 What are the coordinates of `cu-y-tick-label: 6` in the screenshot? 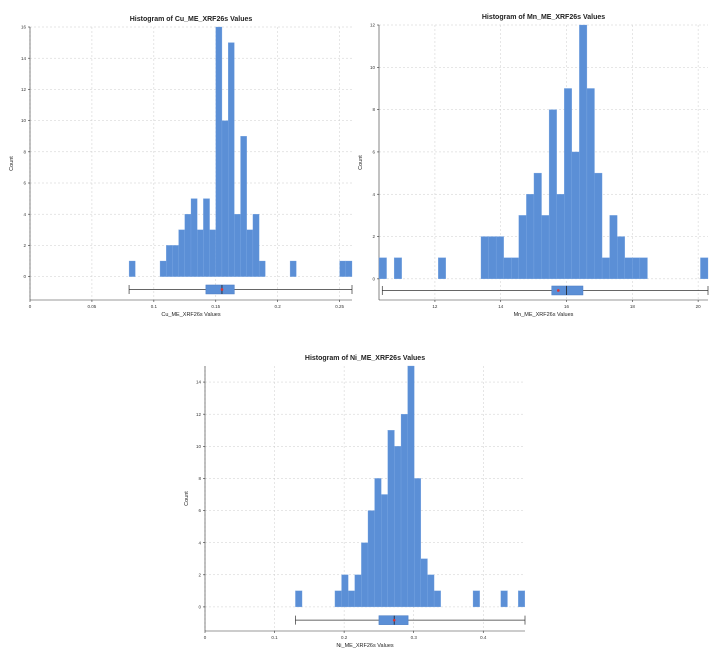 It's located at (24, 183).